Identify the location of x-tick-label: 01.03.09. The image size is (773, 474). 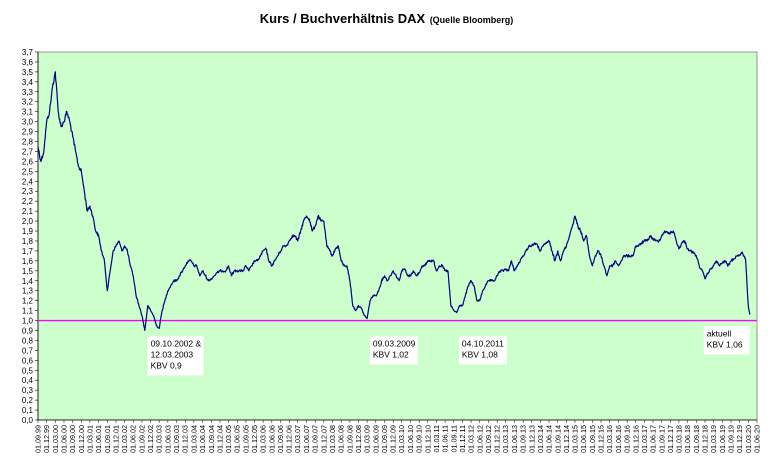
(367, 439).